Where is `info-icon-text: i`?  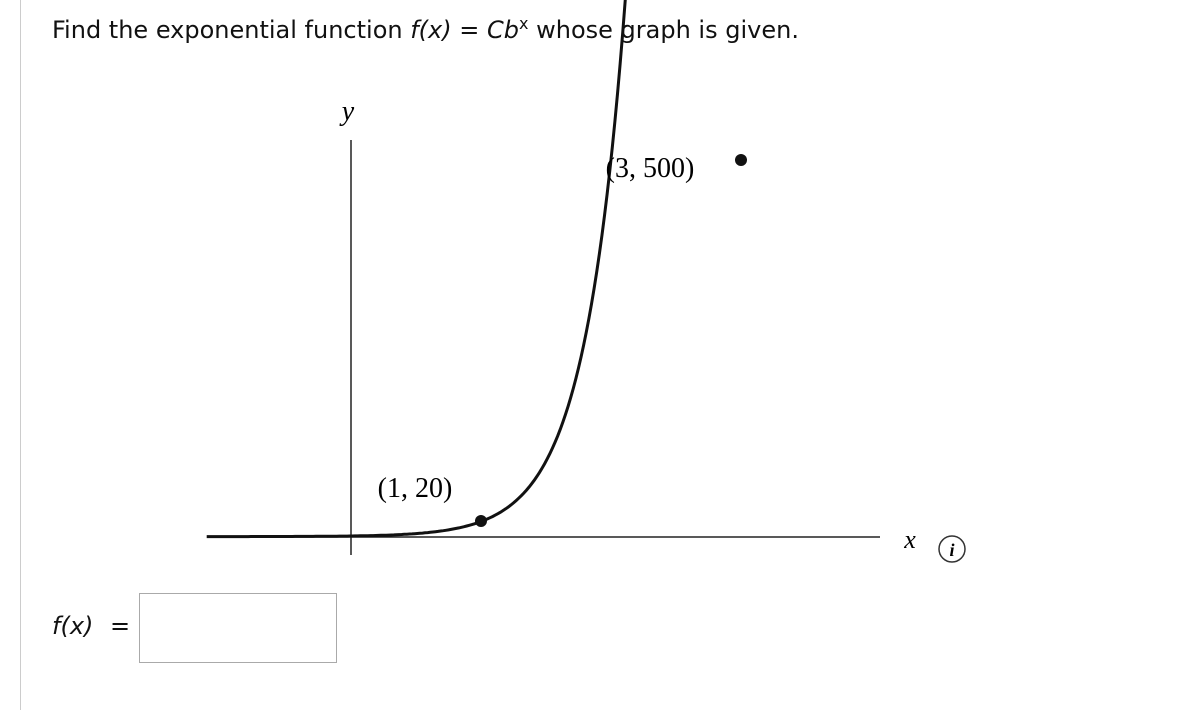 info-icon-text: i is located at coordinates (951, 550).